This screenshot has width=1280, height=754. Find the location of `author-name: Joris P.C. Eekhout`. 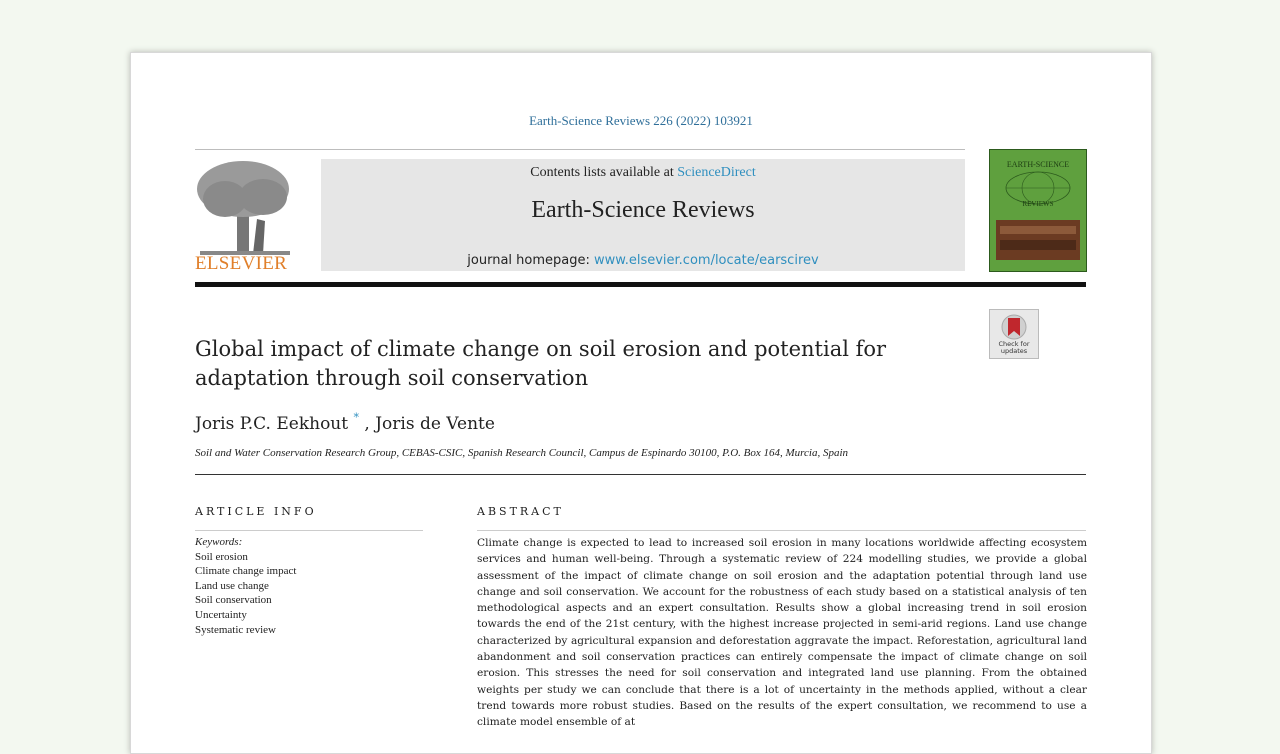

author-name: Joris P.C. Eekhout is located at coordinates (272, 424).